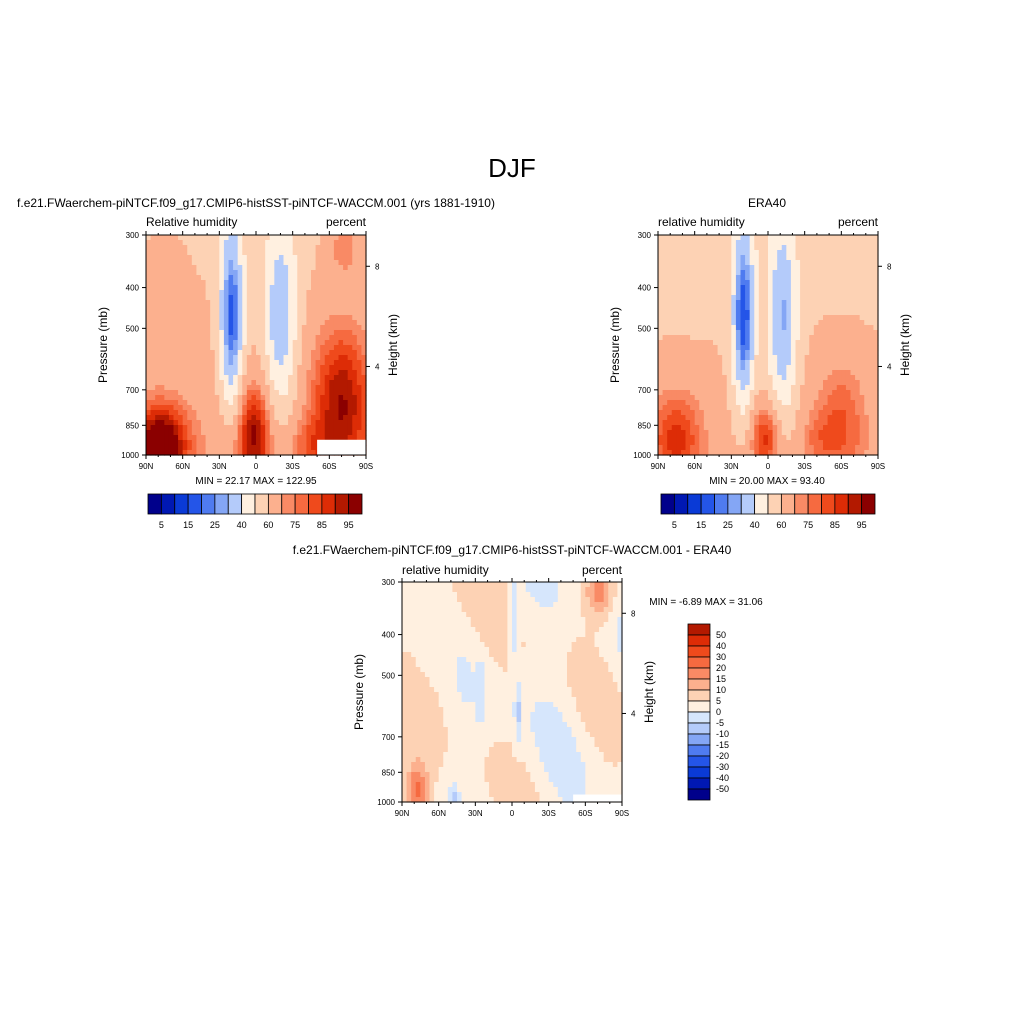 The width and height of the screenshot is (1024, 1024). Describe the element at coordinates (182, 466) in the screenshot. I see `x-tick-label: 60N` at that location.